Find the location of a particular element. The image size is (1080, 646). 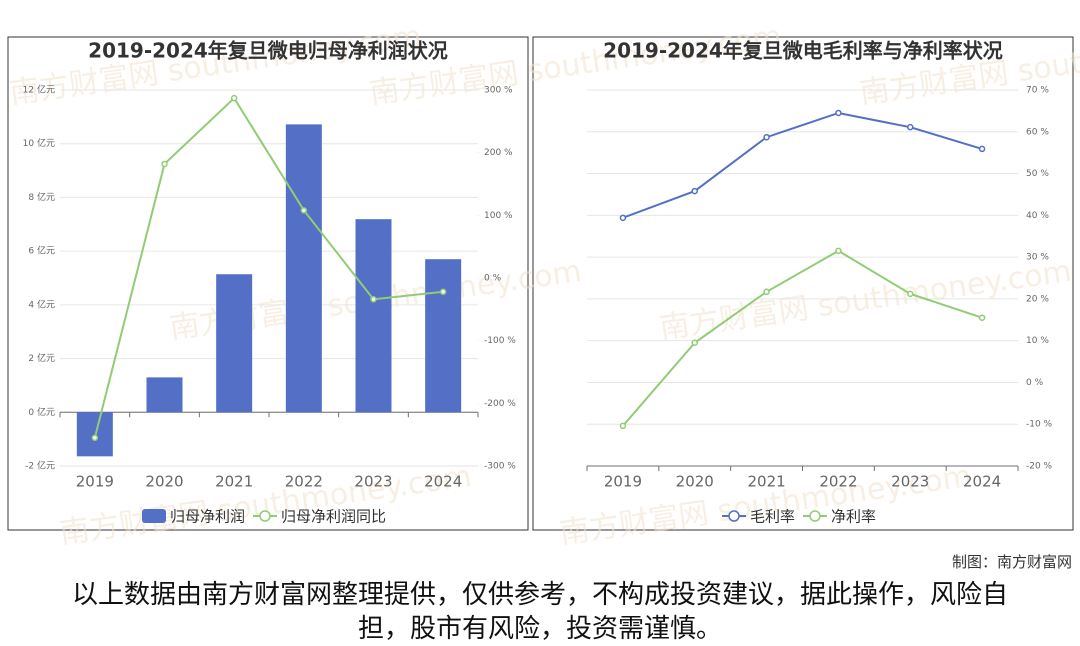

y2-tick-label: -200 % is located at coordinates (500, 404).